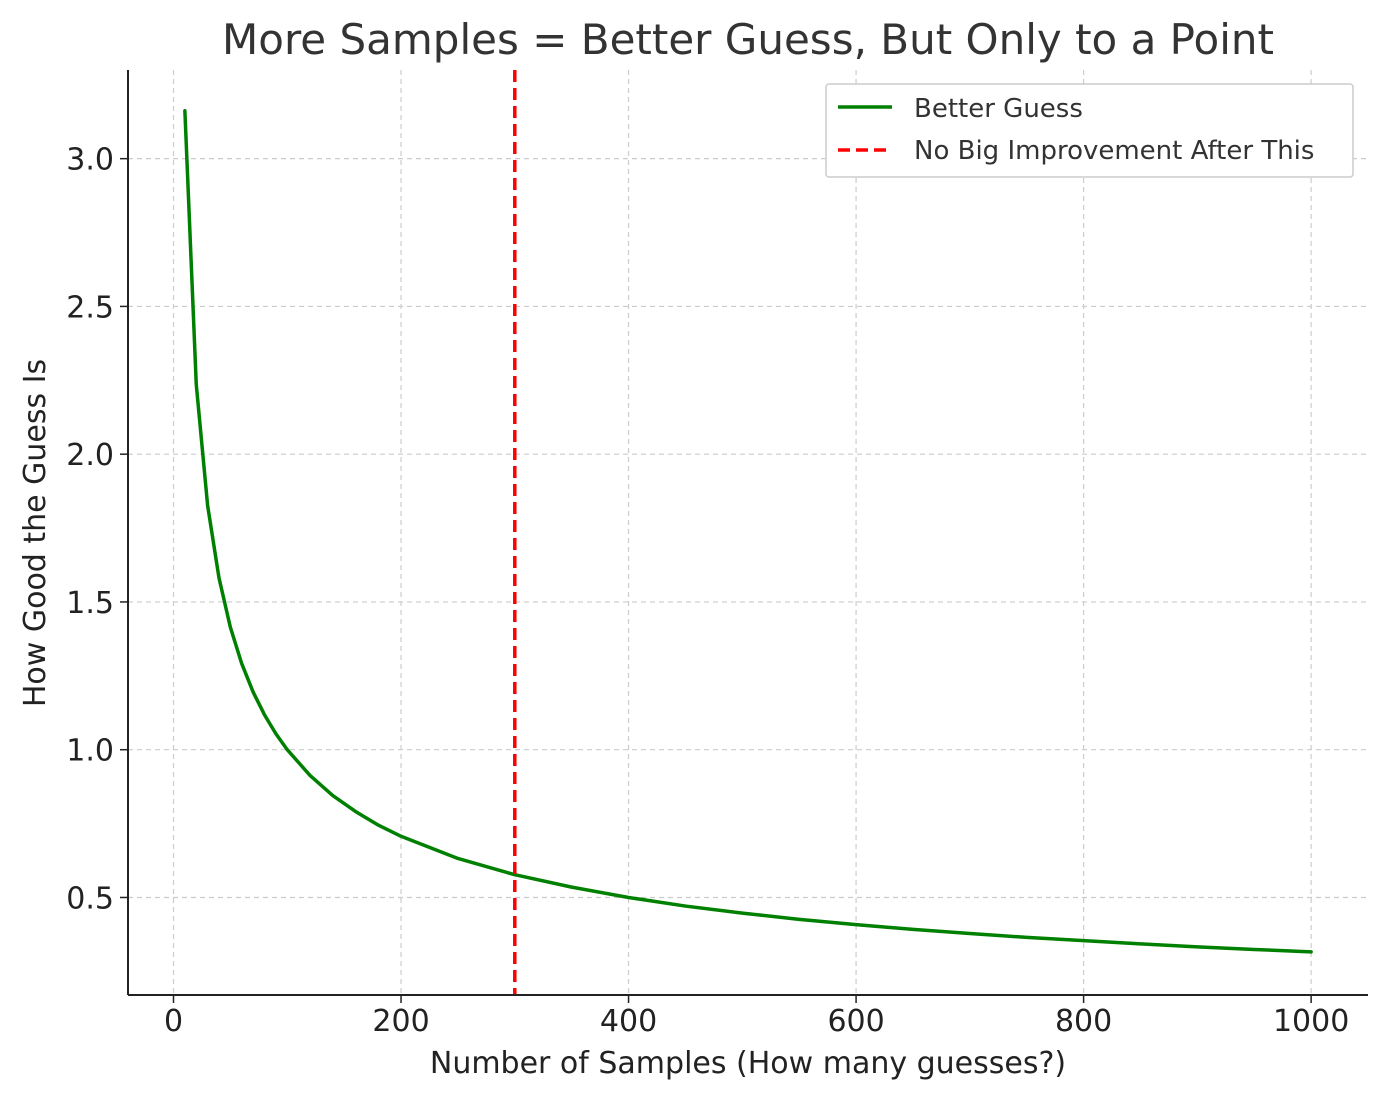  I want to click on y-tick-label: 0.5, so click(90, 898).